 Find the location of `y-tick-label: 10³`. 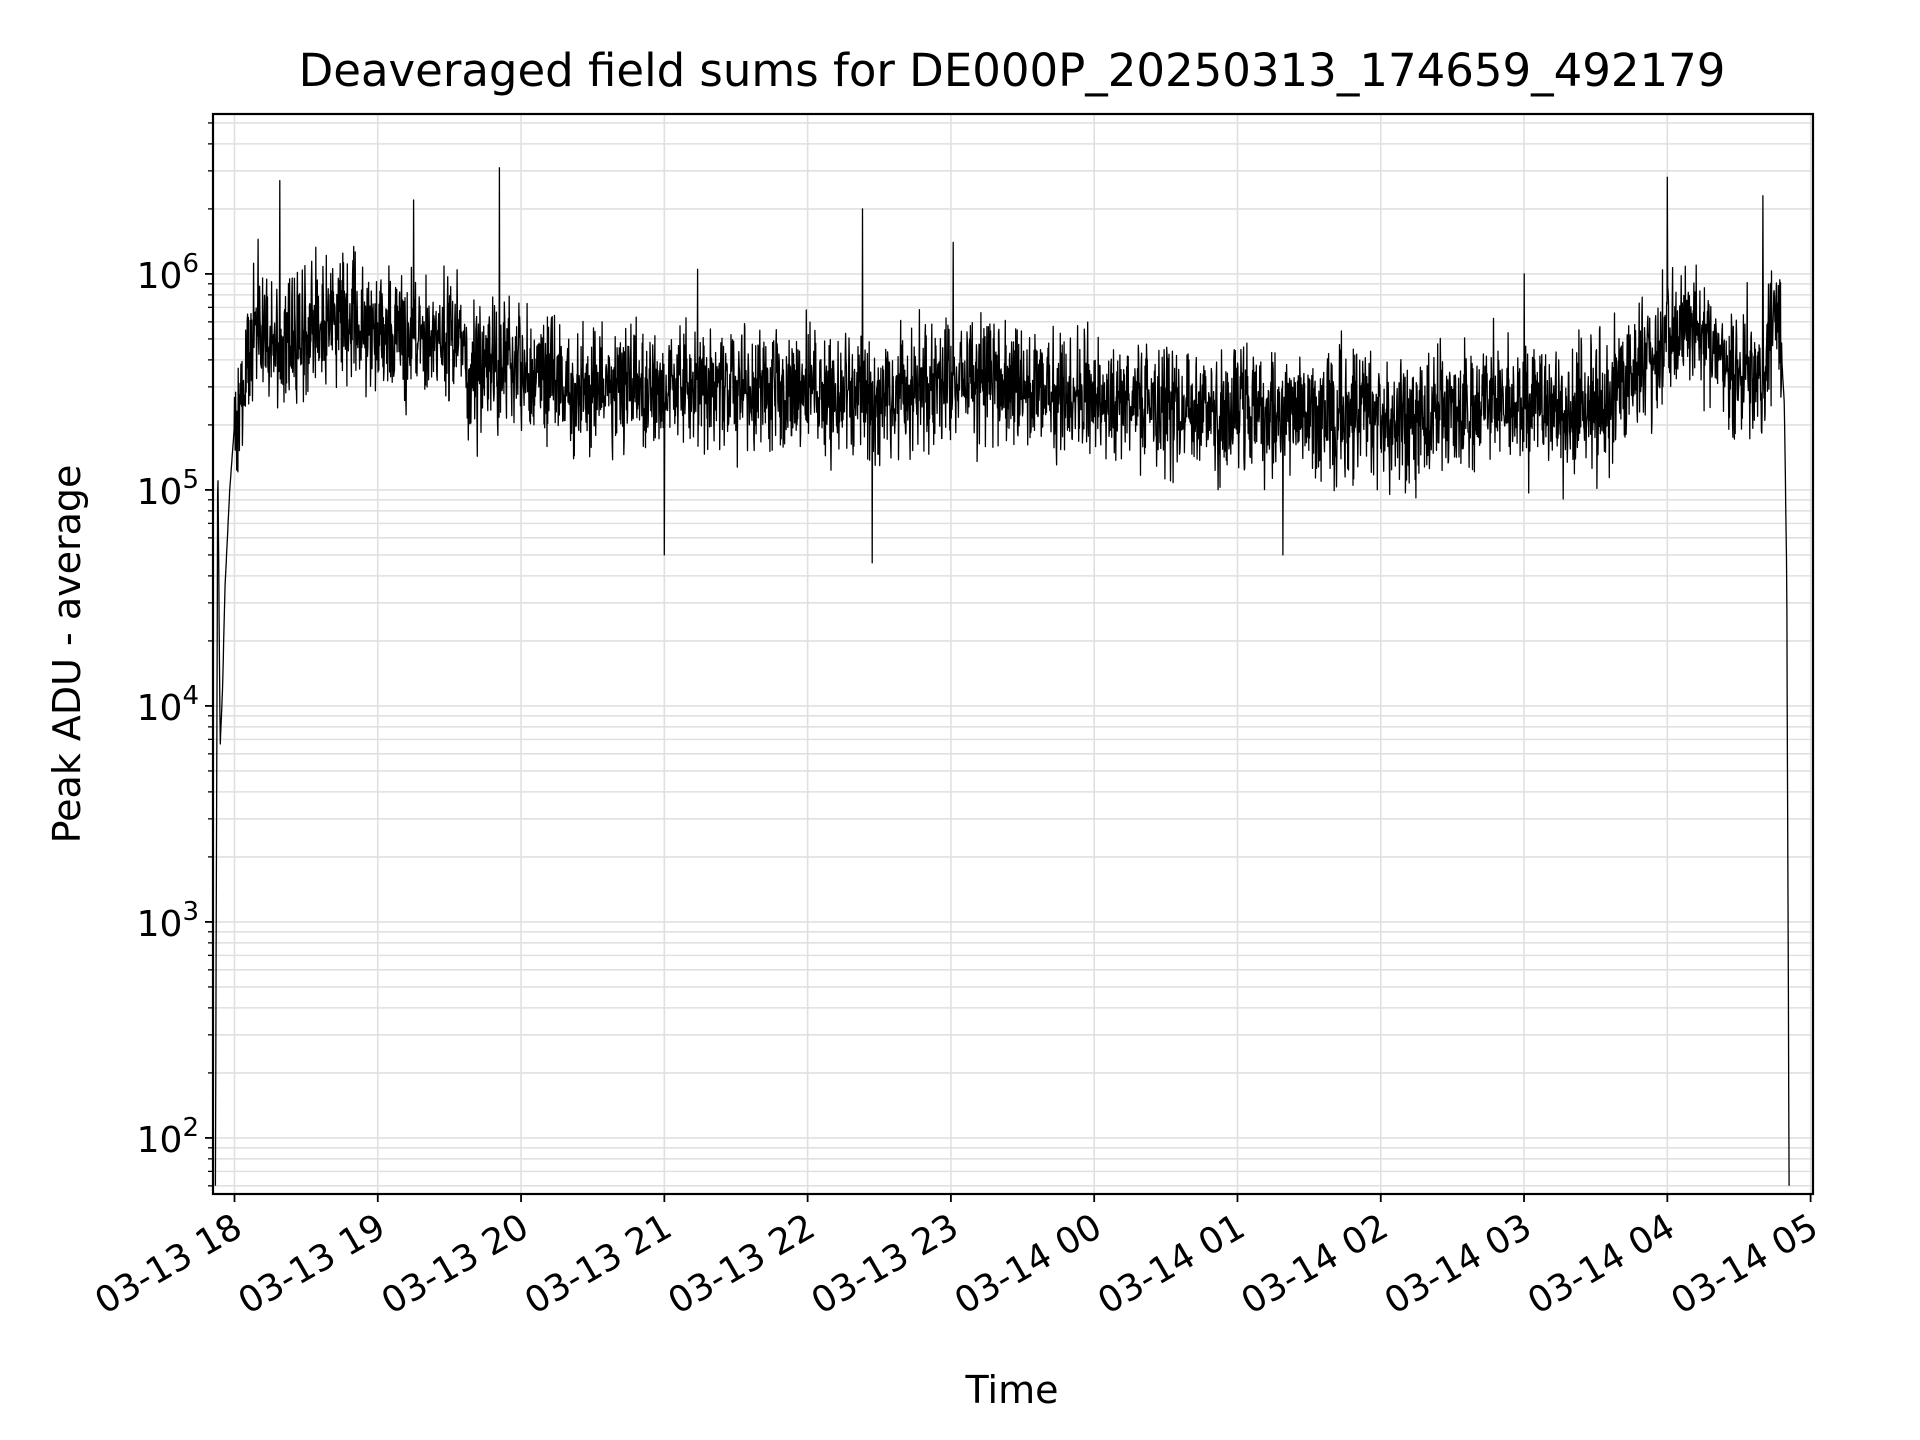

y-tick-label: 10³ is located at coordinates (168, 921).